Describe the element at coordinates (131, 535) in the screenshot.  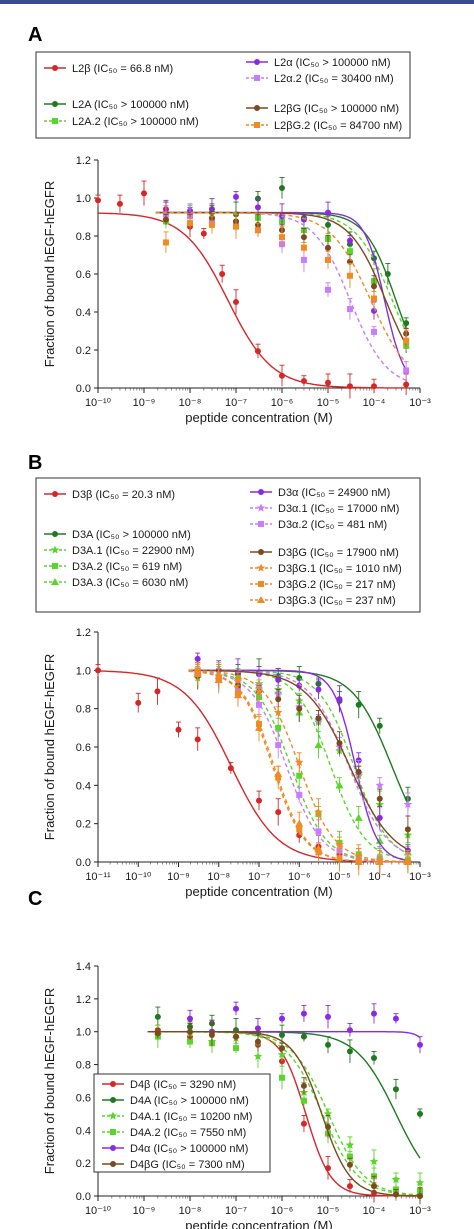
I see `legend-label: D3A (IC₅₀ > 100000 nM)` at that location.